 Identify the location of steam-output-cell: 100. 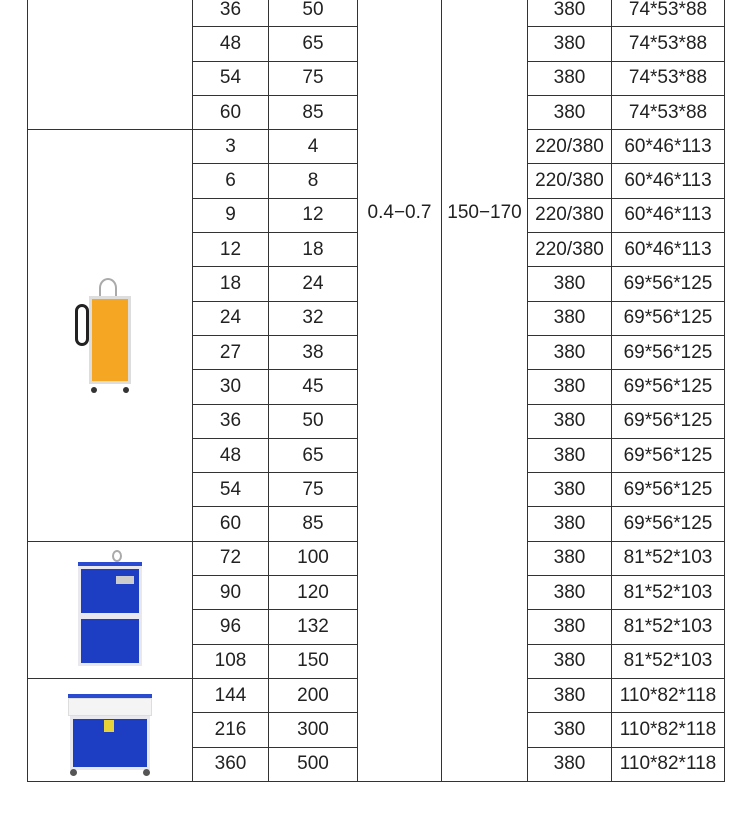
(313, 558).